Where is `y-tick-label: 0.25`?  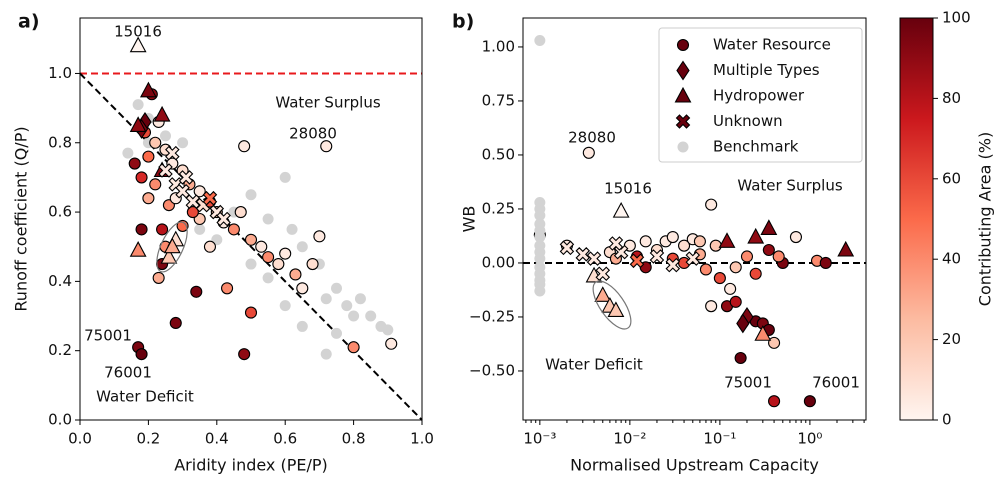
y-tick-label: 0.25 is located at coordinates (498, 208).